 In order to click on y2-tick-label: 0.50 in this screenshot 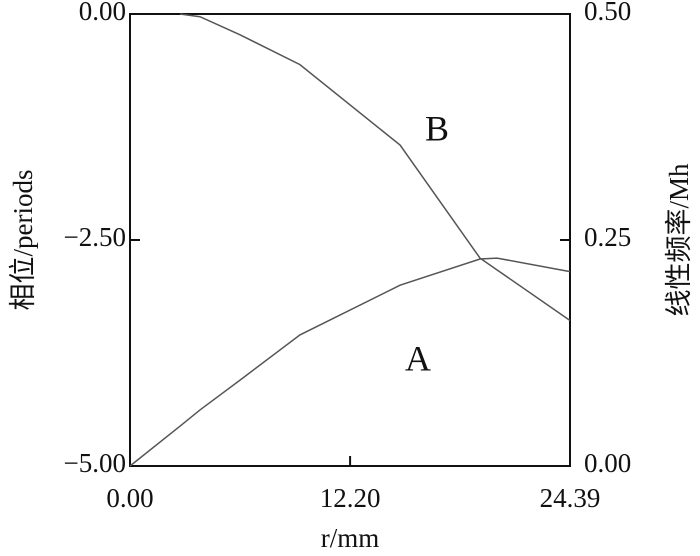, I will do `click(607, 13)`.